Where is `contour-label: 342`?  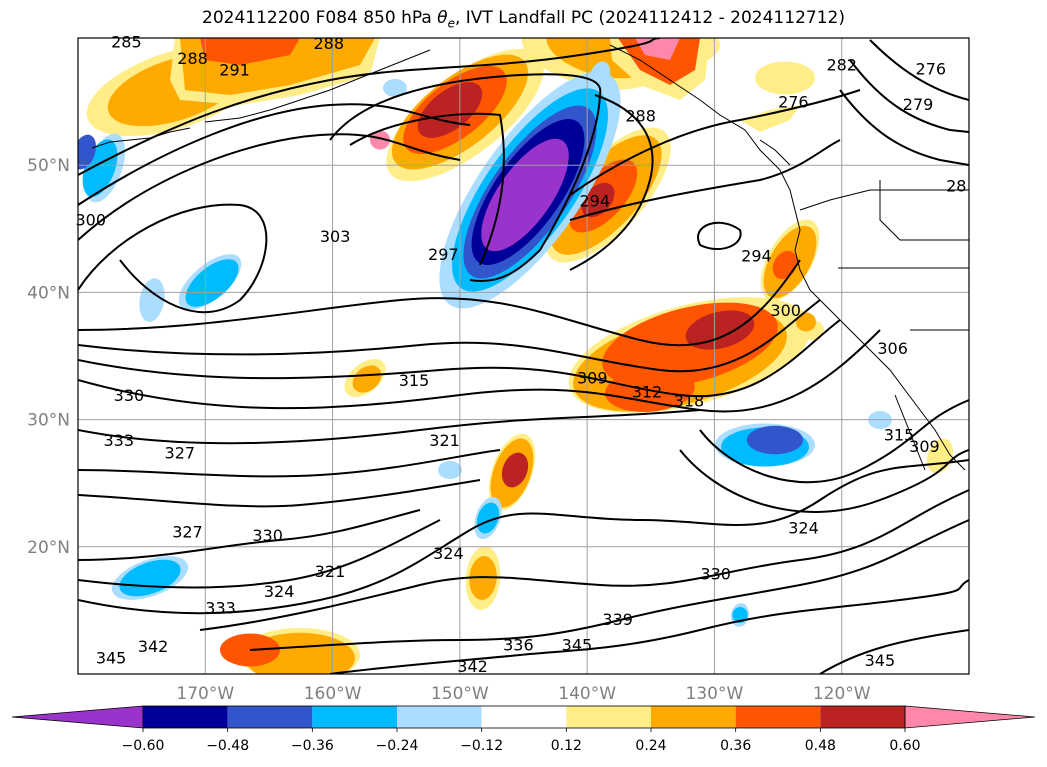
contour-label: 342 is located at coordinates (472, 666).